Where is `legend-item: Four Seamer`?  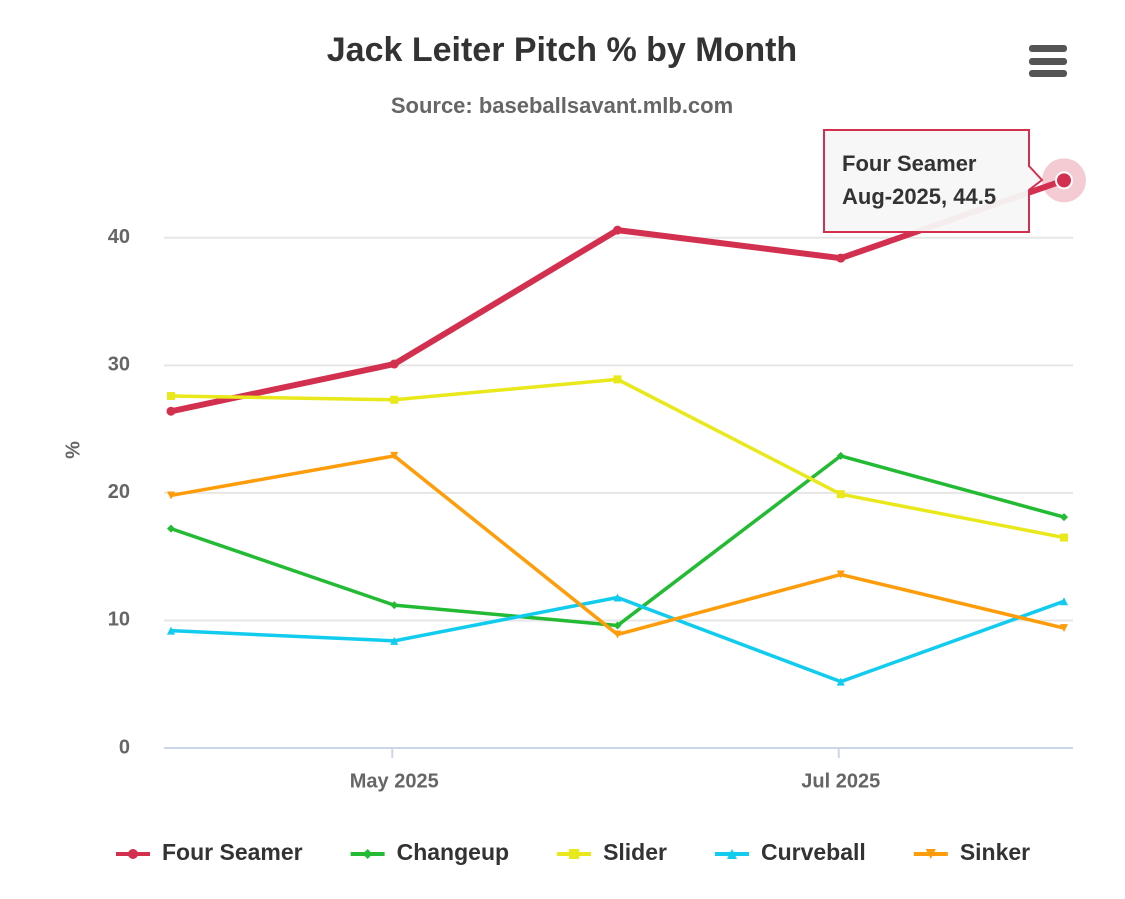
legend-item: Four Seamer is located at coordinates (209, 852).